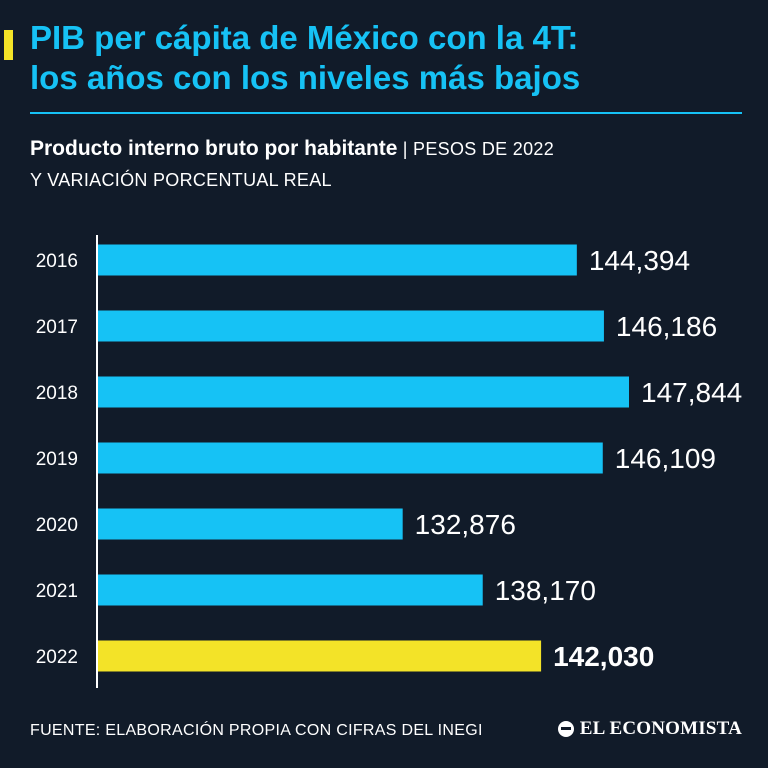 This screenshot has height=768, width=768. What do you see at coordinates (603, 656) in the screenshot?
I see `value-label-2022: 142,030` at bounding box center [603, 656].